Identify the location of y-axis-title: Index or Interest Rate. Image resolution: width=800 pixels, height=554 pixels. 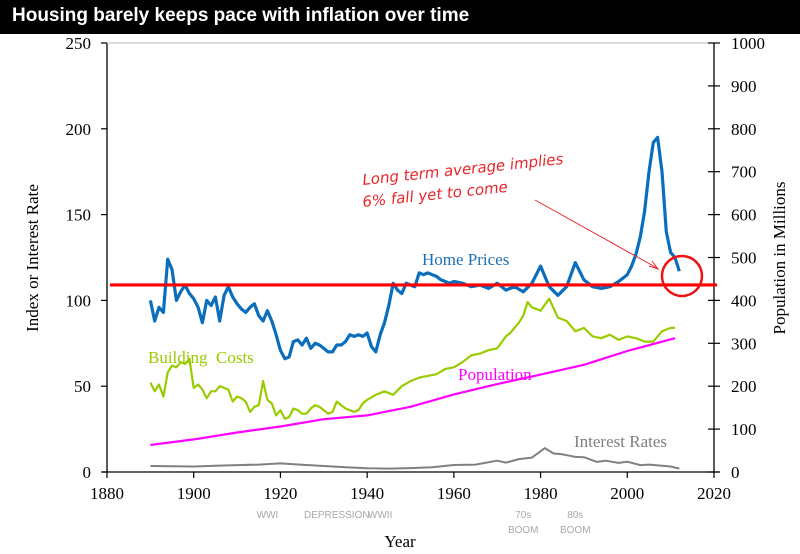
(32, 258).